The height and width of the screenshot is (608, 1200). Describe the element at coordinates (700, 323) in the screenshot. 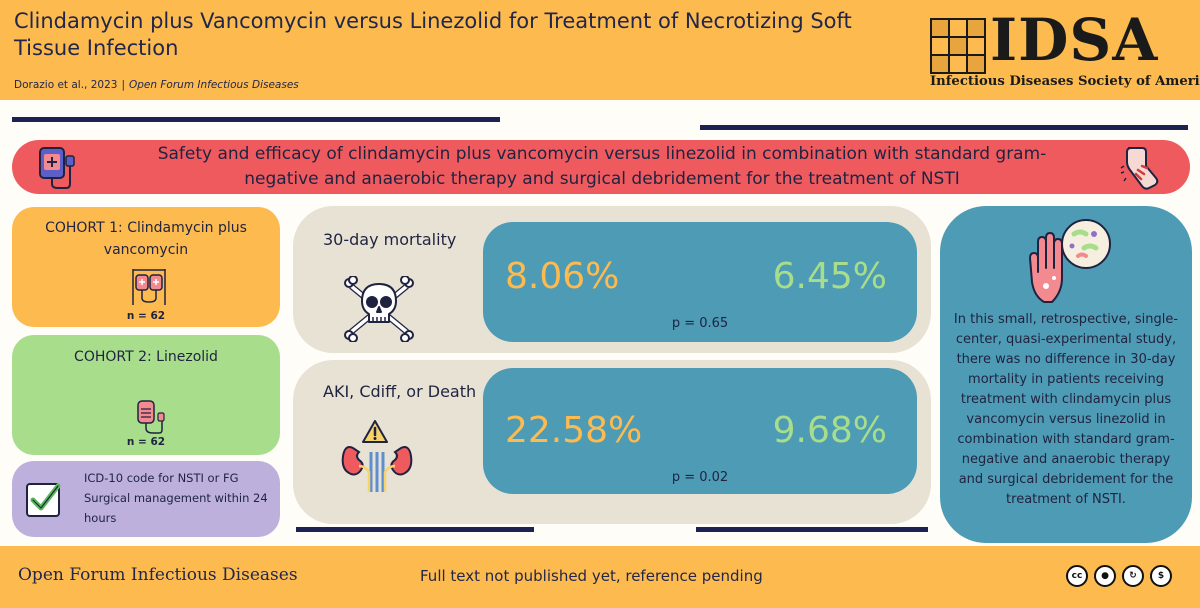

I see `mortality-p-value: p = 0.65` at that location.